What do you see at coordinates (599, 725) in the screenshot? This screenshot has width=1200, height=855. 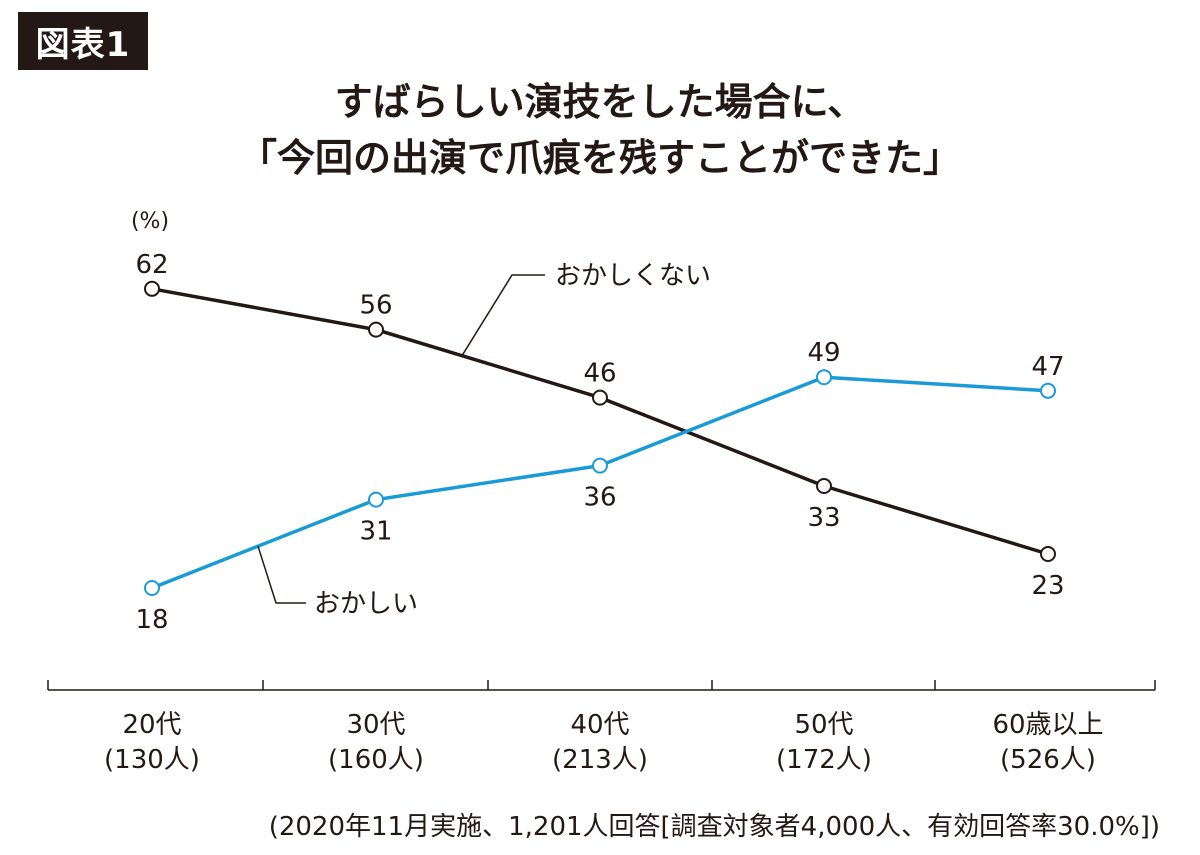 I see `x-tick-label: 40代` at bounding box center [599, 725].